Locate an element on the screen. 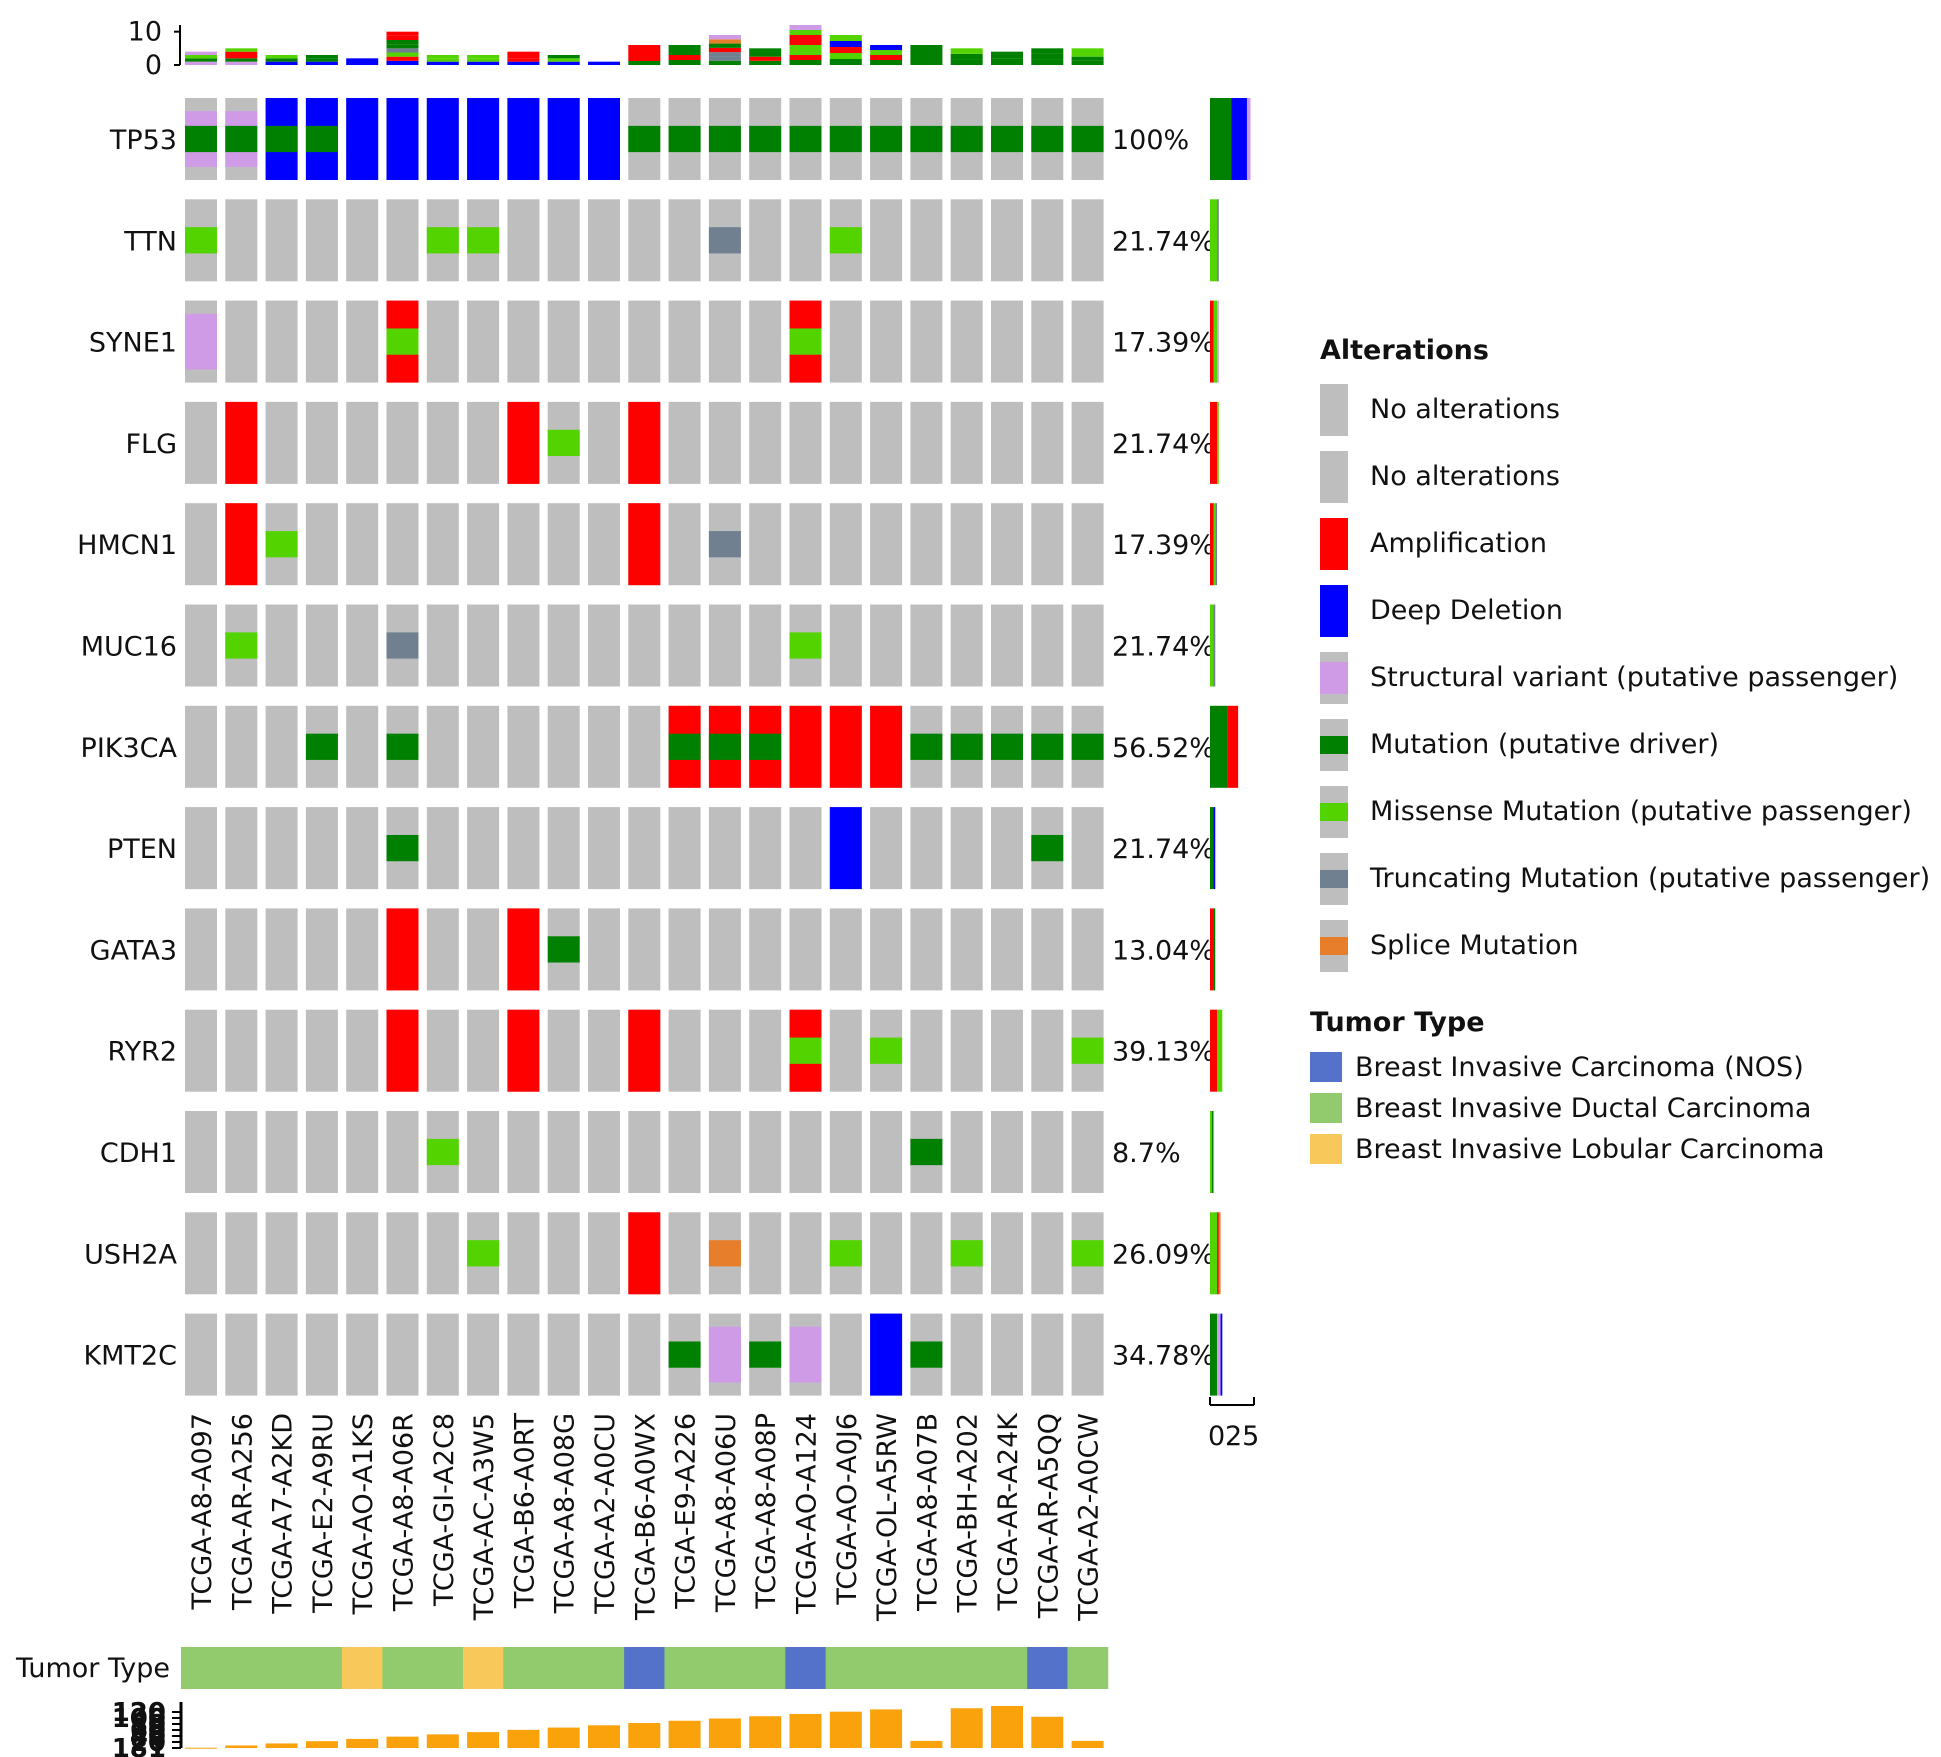 The image size is (1941, 1757). legend-label: Deep Deletion is located at coordinates (1466, 610).